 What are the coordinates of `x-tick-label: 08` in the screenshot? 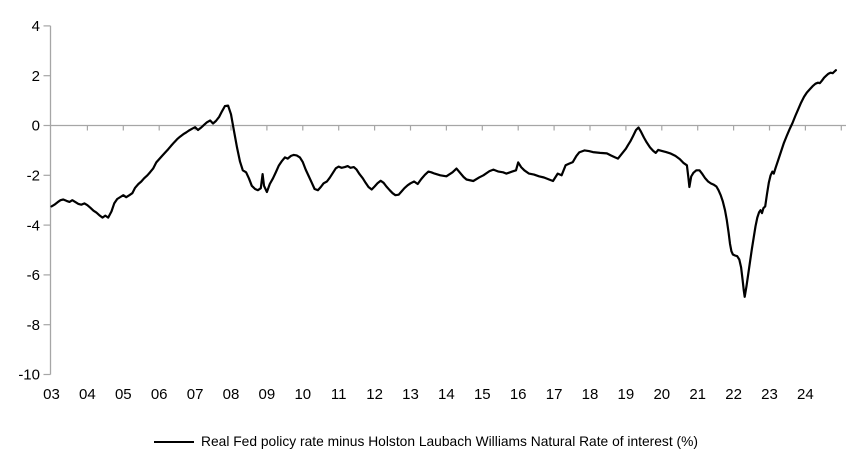 It's located at (231, 394).